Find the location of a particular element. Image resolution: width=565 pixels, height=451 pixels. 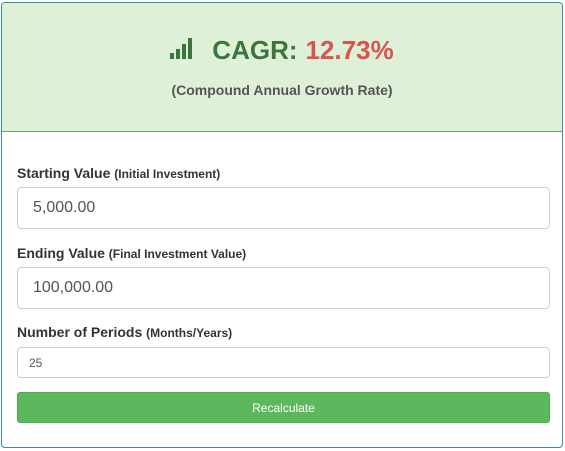

starting-value-label: Starting Value (Initial Investment) is located at coordinates (118, 173).